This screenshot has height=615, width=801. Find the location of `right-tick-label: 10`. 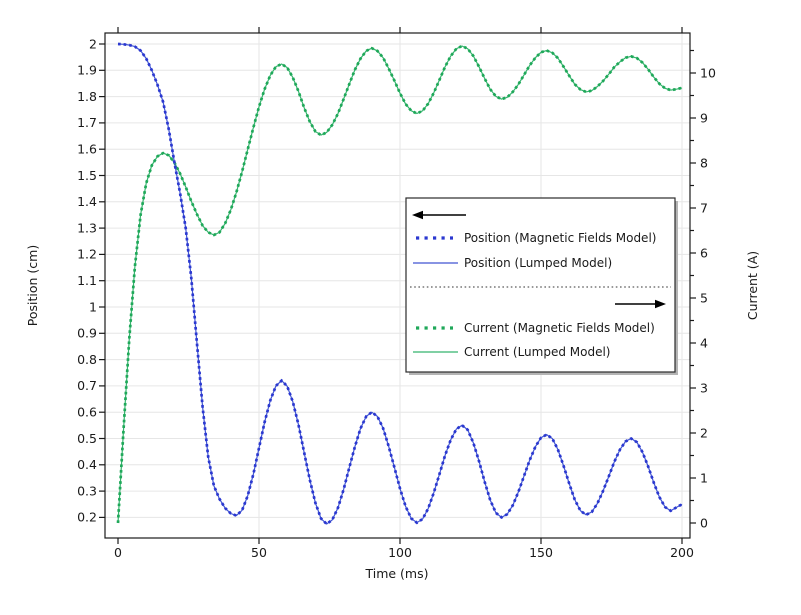

right-tick-label: 10 is located at coordinates (708, 72).